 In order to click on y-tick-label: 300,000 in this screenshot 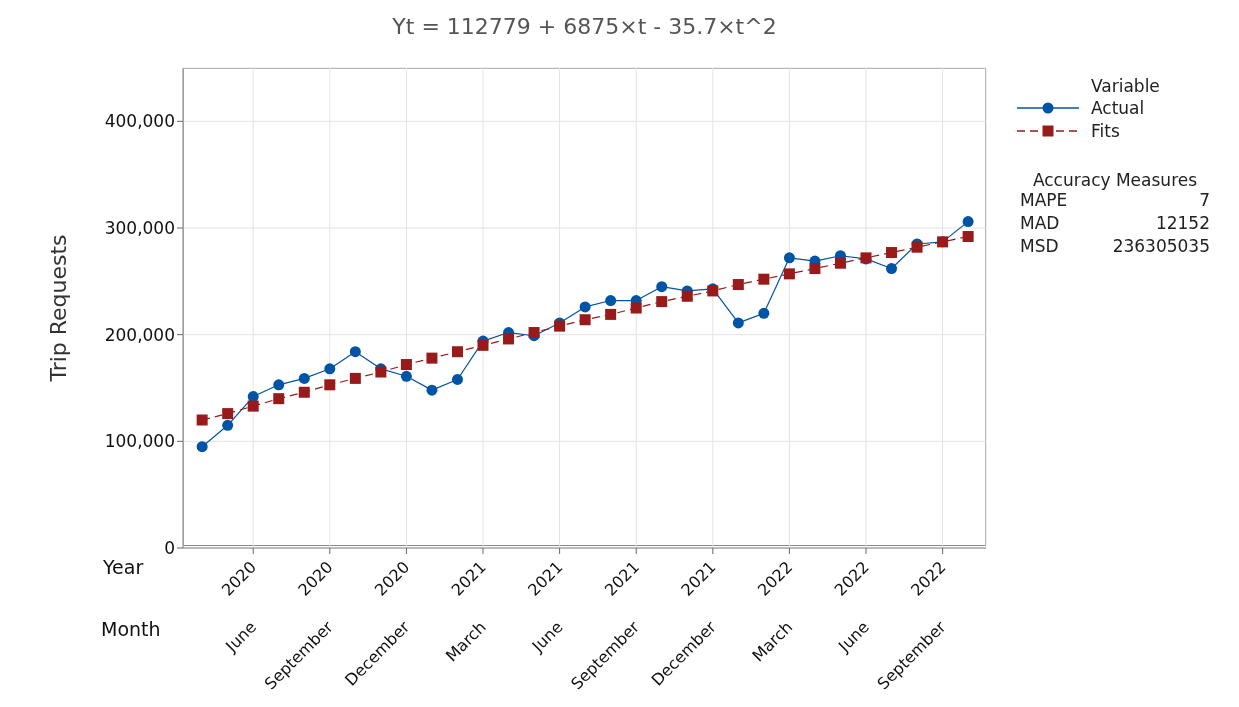, I will do `click(139, 228)`.